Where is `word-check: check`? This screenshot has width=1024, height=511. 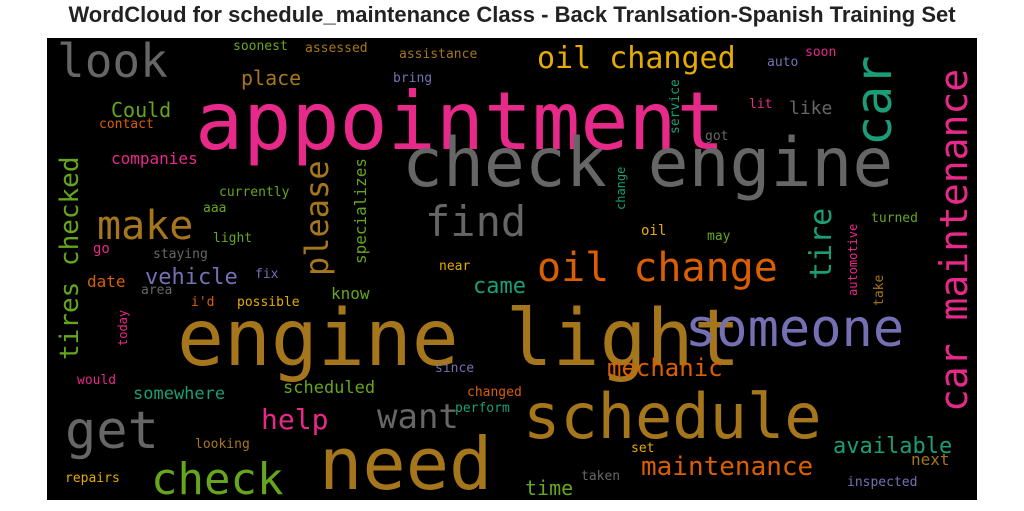
word-check: check is located at coordinates (217, 477).